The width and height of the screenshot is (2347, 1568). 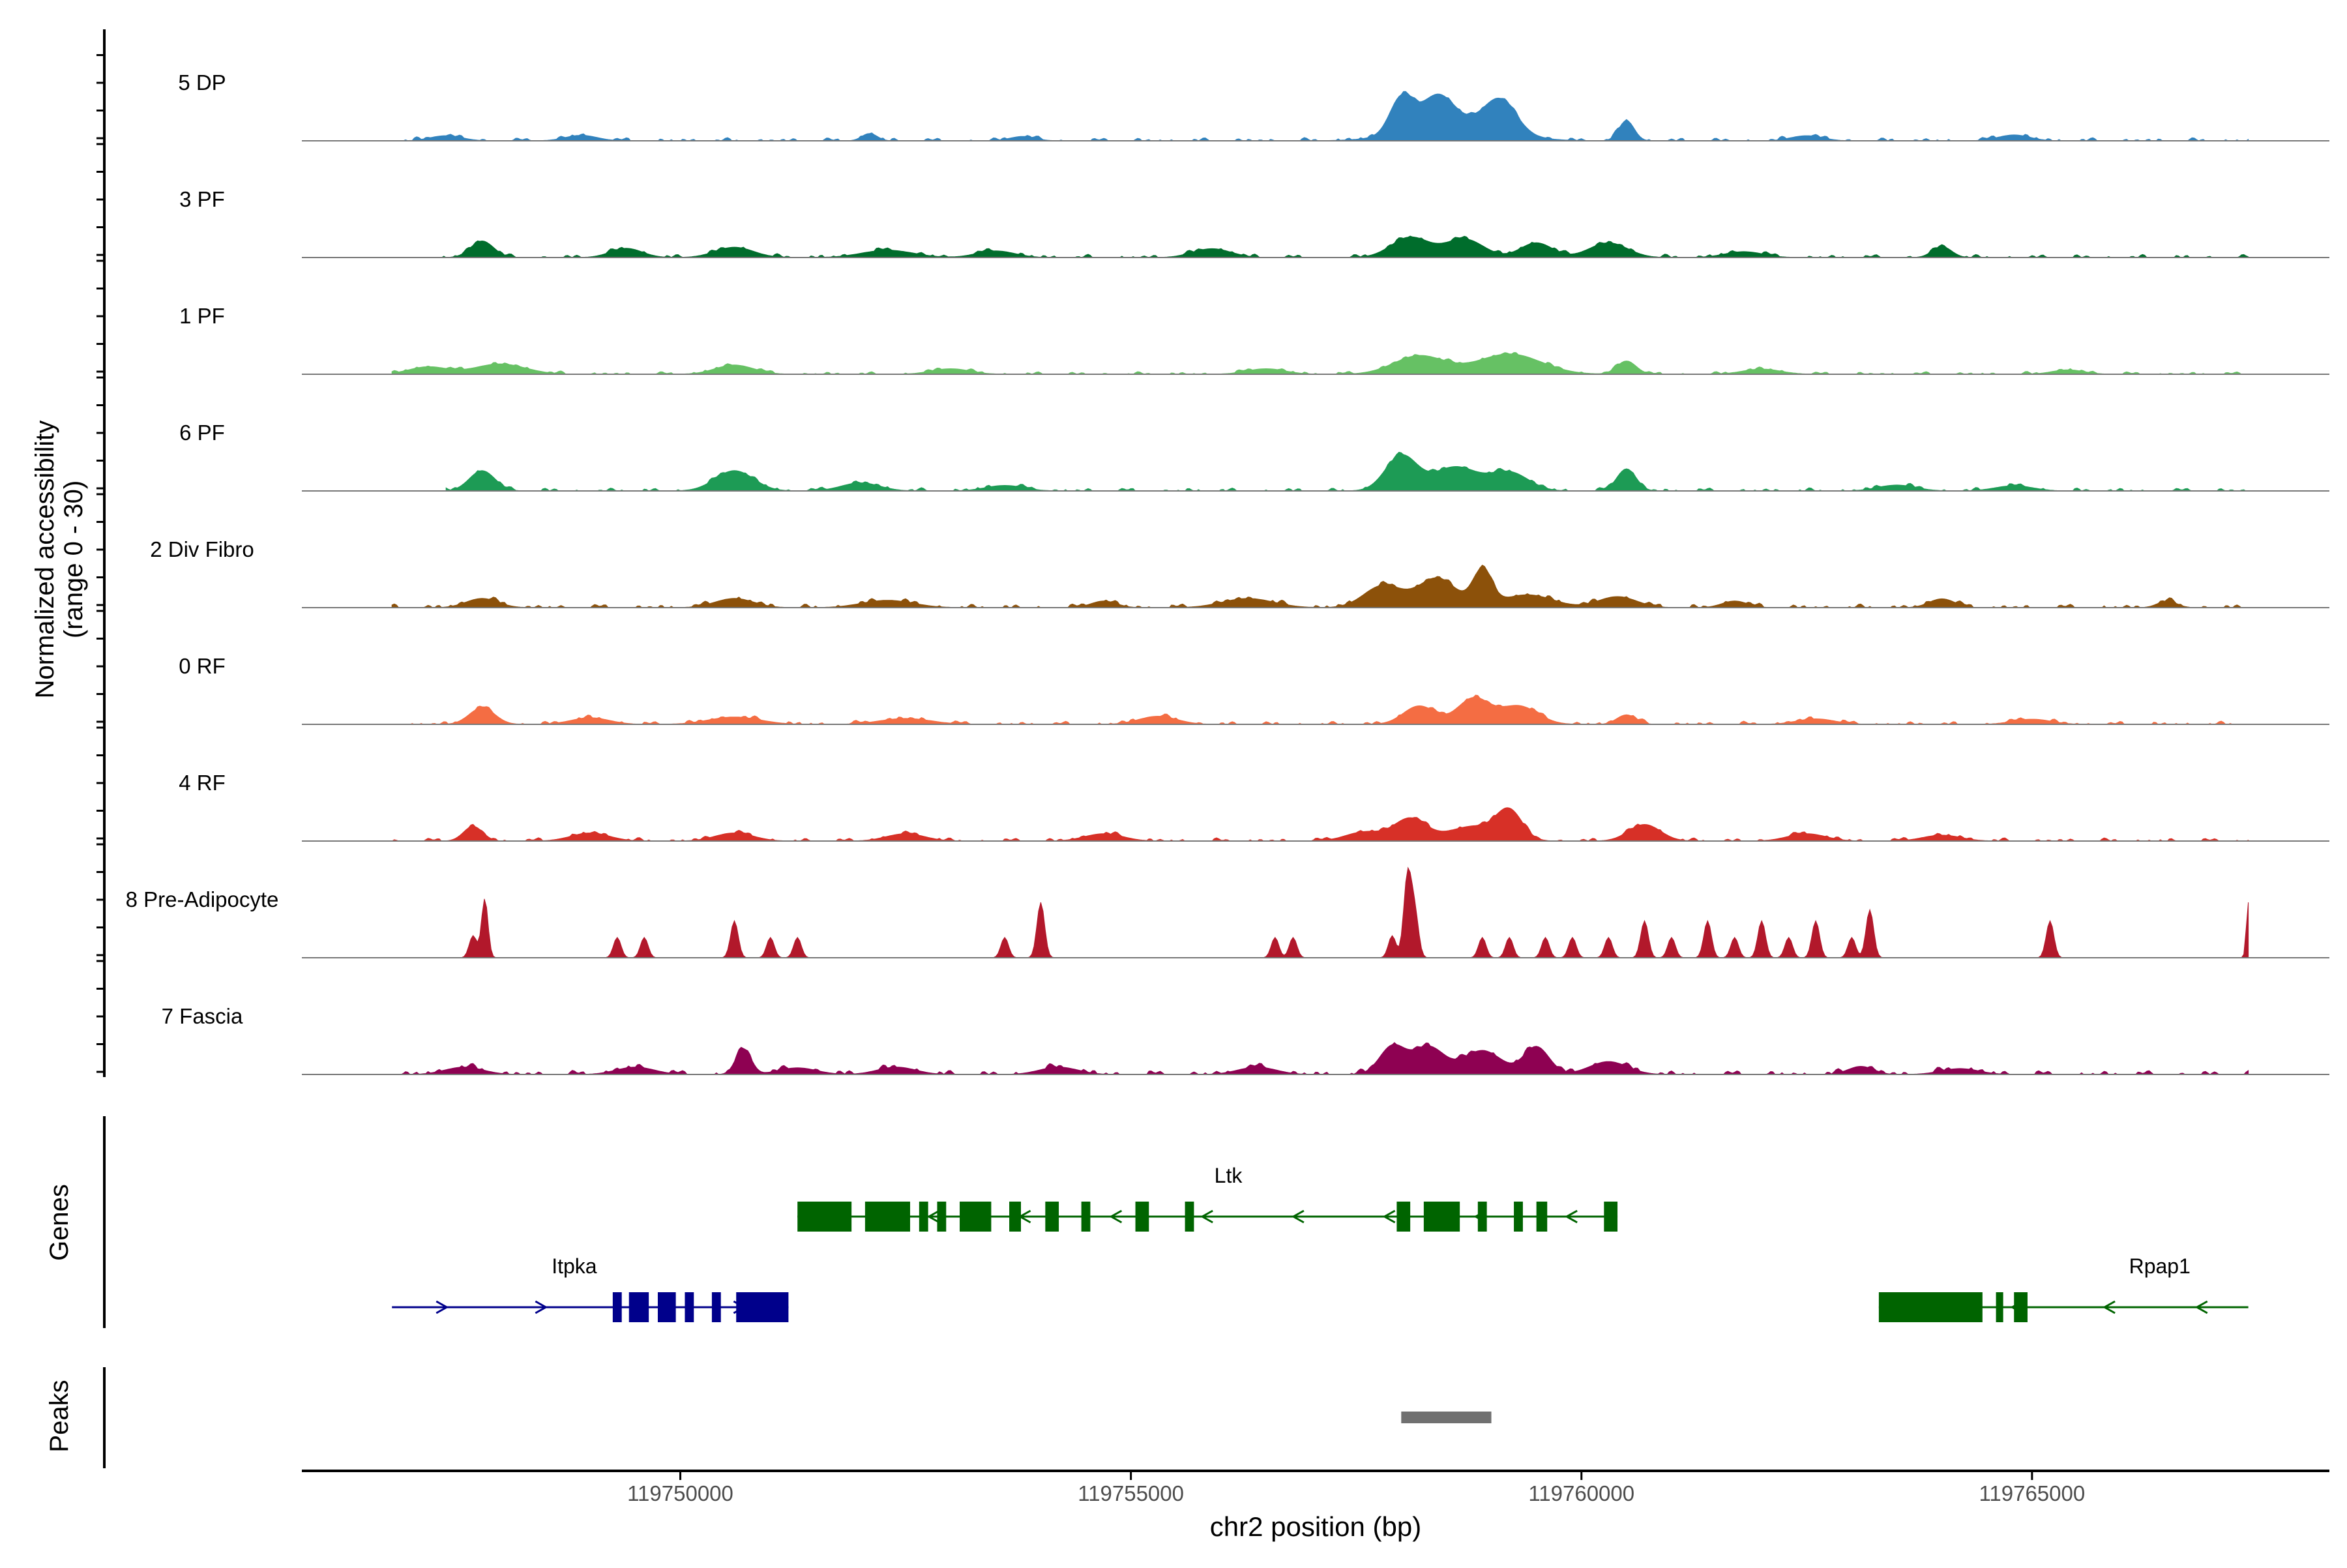 What do you see at coordinates (1207, 1198) in the screenshot?
I see `gene-ltk: Ltk` at bounding box center [1207, 1198].